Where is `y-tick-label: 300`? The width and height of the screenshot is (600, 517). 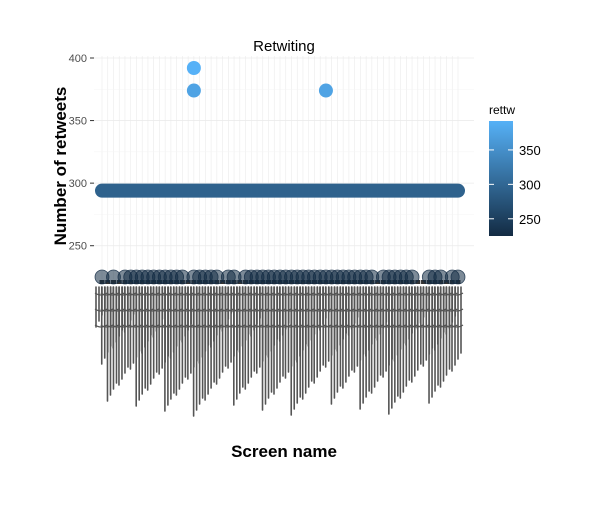
y-tick-label: 300 is located at coordinates (78, 184).